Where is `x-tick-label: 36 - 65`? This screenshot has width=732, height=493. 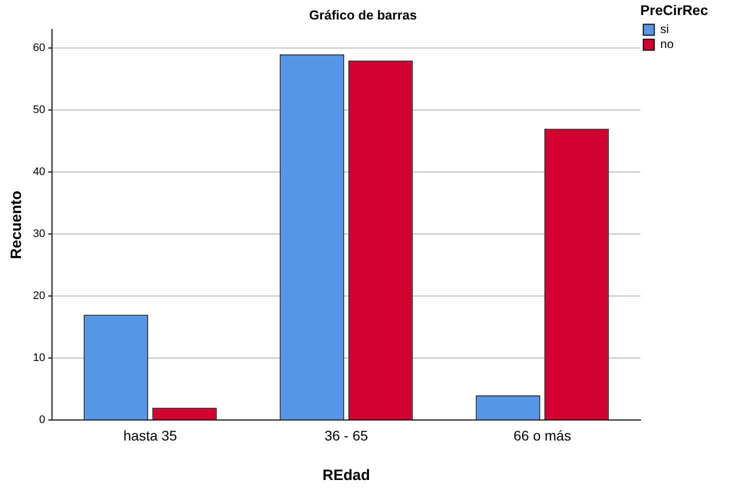
x-tick-label: 36 - 65 is located at coordinates (346, 435).